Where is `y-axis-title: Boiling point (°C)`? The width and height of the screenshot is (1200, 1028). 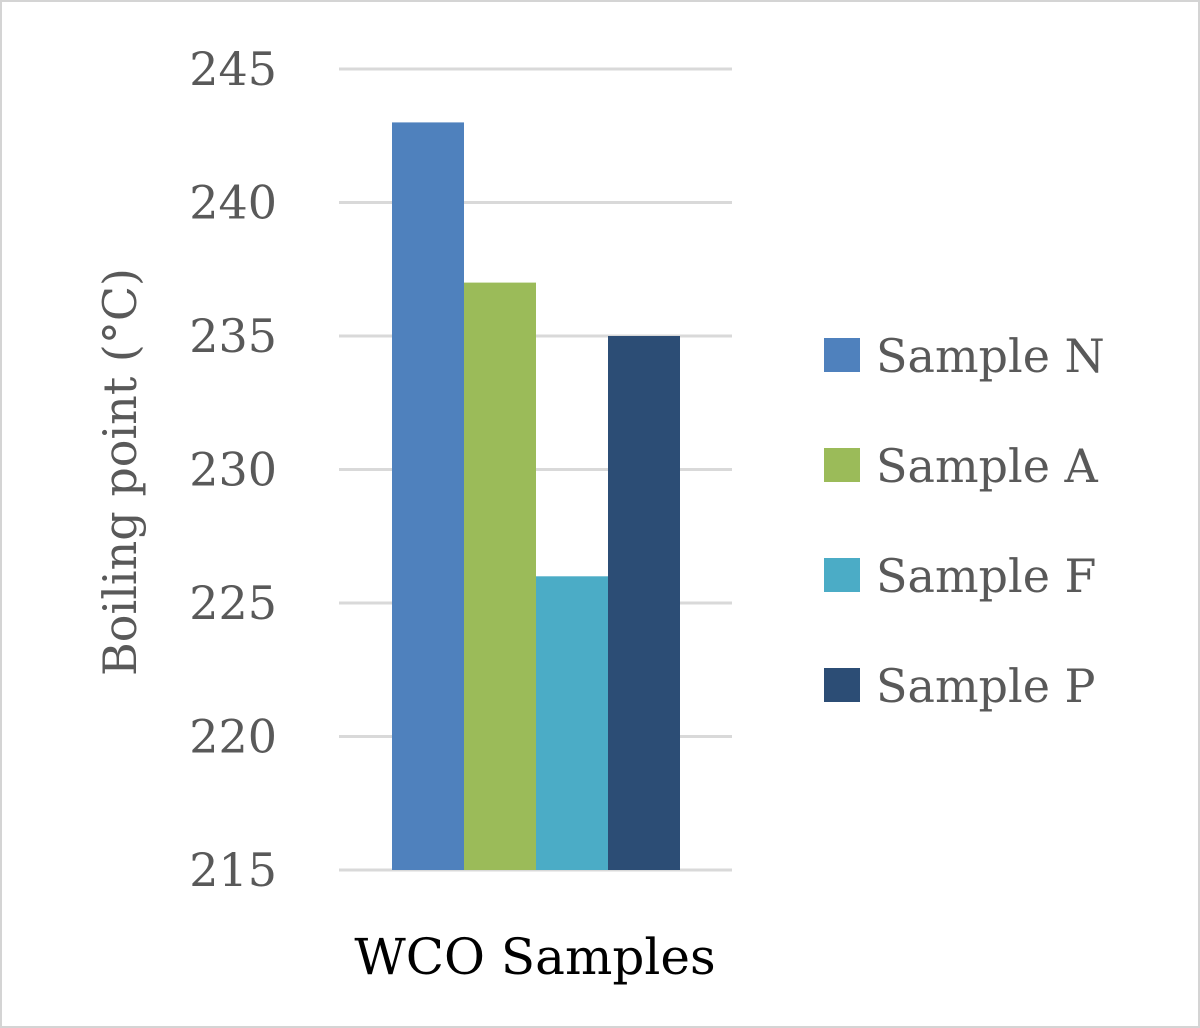 y-axis-title: Boiling point (°C) is located at coordinates (120, 472).